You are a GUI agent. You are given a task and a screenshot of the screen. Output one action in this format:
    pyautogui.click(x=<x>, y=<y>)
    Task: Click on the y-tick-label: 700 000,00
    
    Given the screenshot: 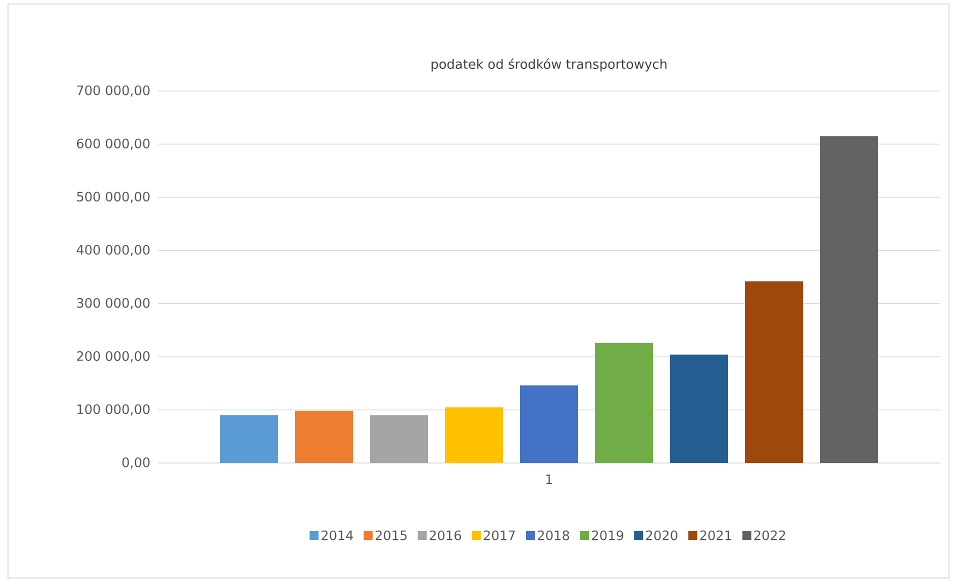 What is the action you would take?
    pyautogui.click(x=113, y=91)
    